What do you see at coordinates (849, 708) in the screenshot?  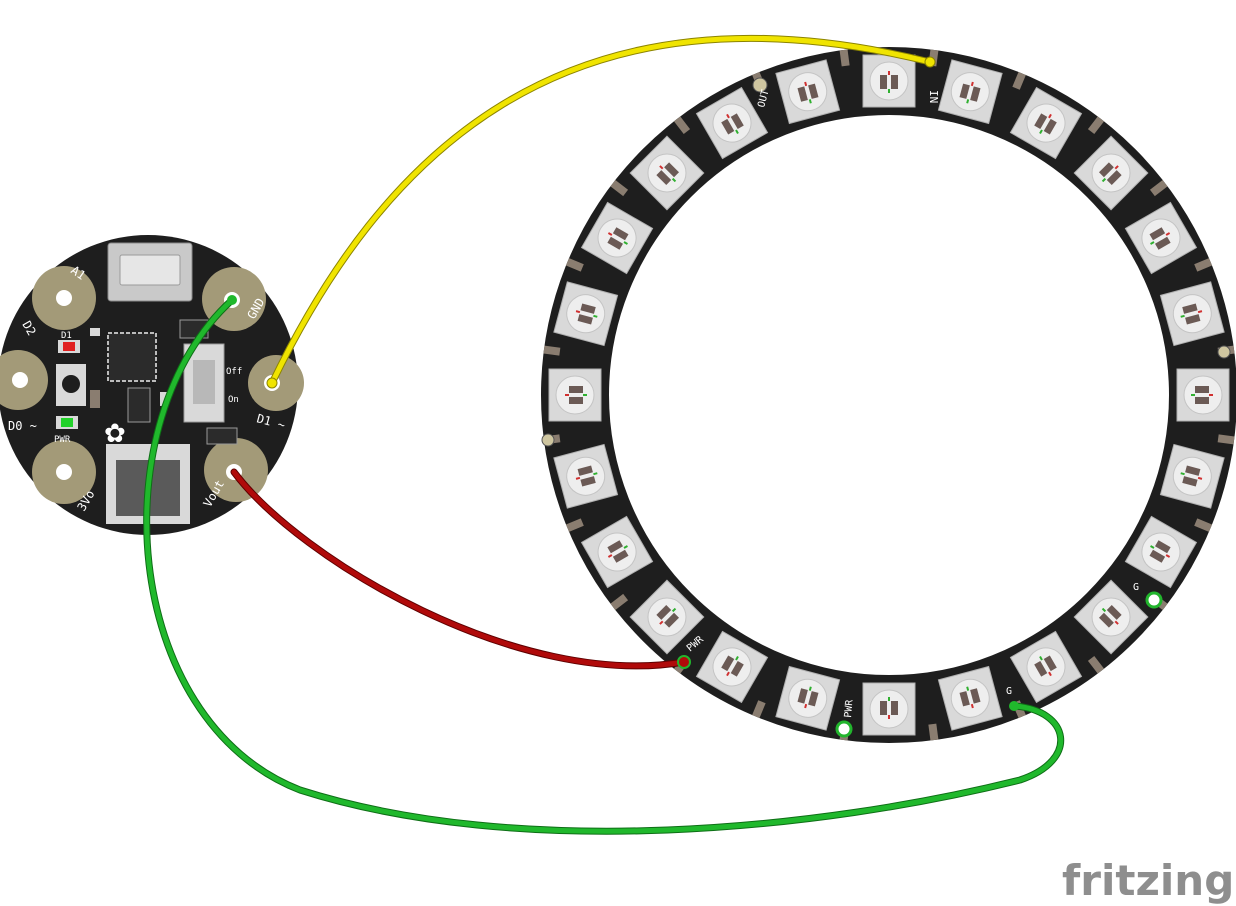 I see `ring-label-pwr-b: PWR` at bounding box center [849, 708].